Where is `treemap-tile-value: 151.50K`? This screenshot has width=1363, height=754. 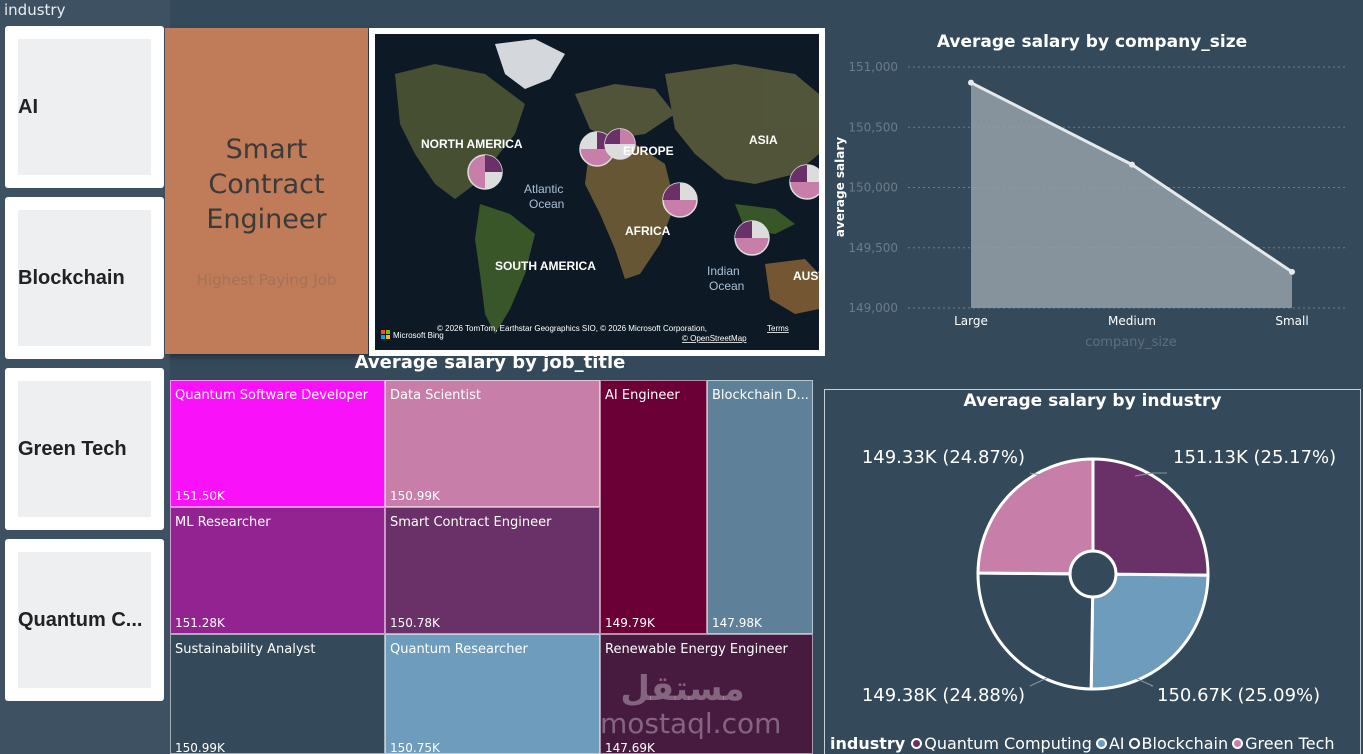
treemap-tile-value: 151.50K is located at coordinates (200, 496).